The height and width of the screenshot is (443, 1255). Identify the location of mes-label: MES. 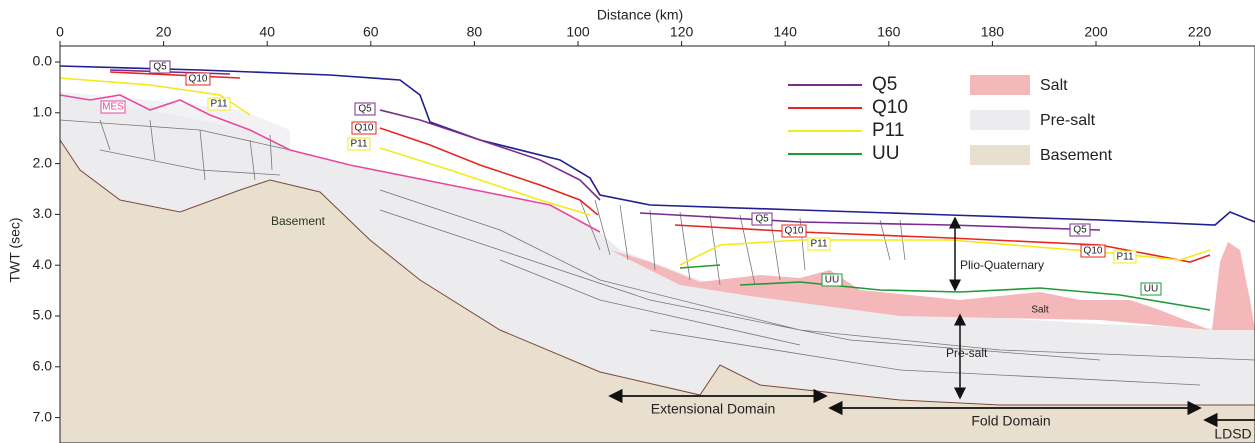
(113, 107).